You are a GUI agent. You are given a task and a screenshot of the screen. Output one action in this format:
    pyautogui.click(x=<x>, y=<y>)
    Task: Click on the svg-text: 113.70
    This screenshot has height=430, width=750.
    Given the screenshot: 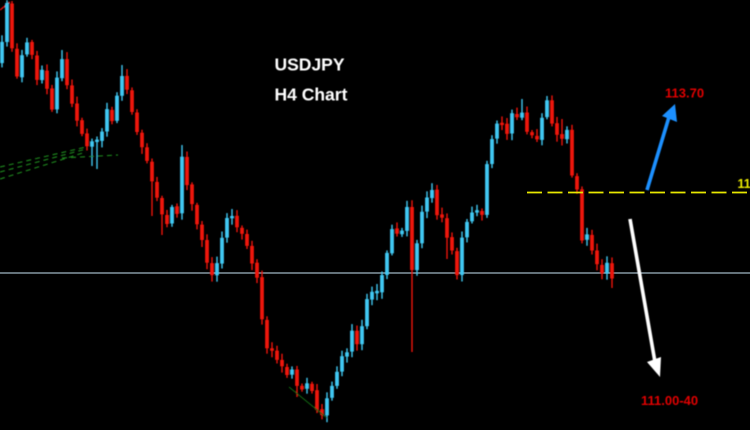 What is the action you would take?
    pyautogui.click(x=684, y=93)
    